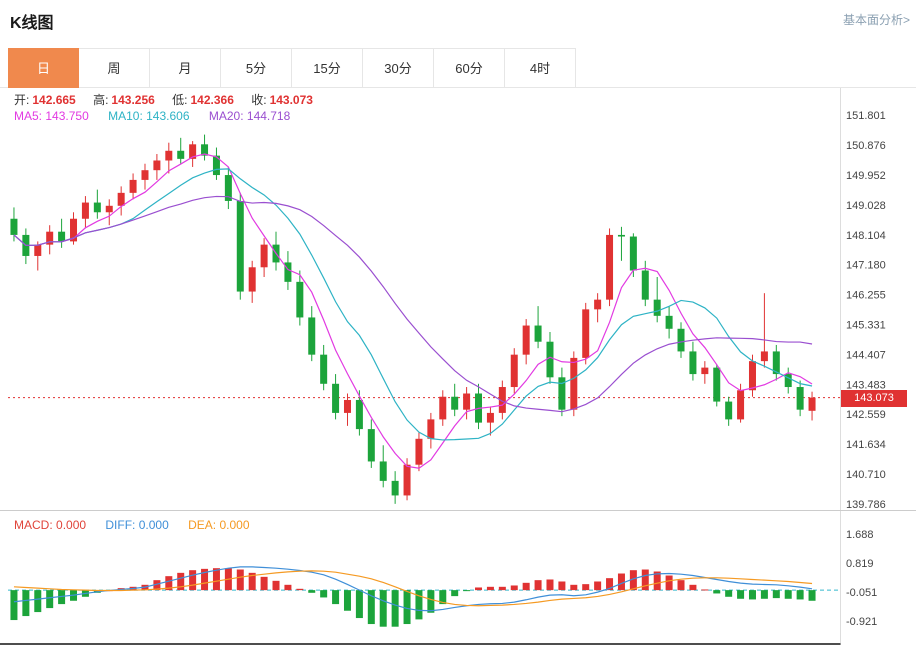 The height and width of the screenshot is (645, 916). What do you see at coordinates (226, 116) in the screenshot?
I see `ma20-label: MA20:` at bounding box center [226, 116].